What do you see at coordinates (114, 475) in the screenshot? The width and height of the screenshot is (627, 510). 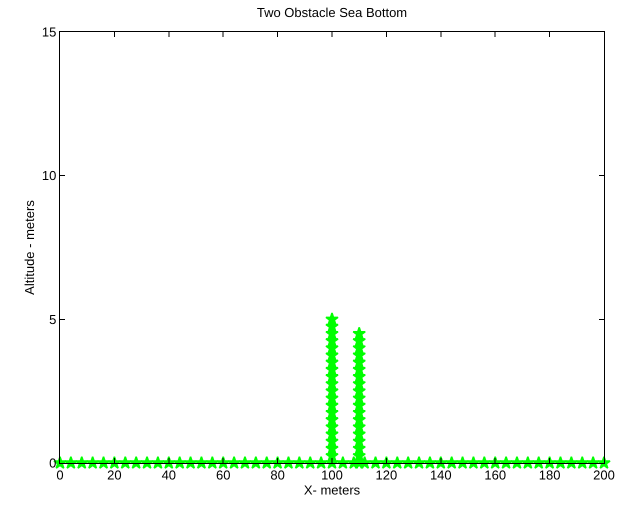 I see `x-tick-label: 20` at bounding box center [114, 475].